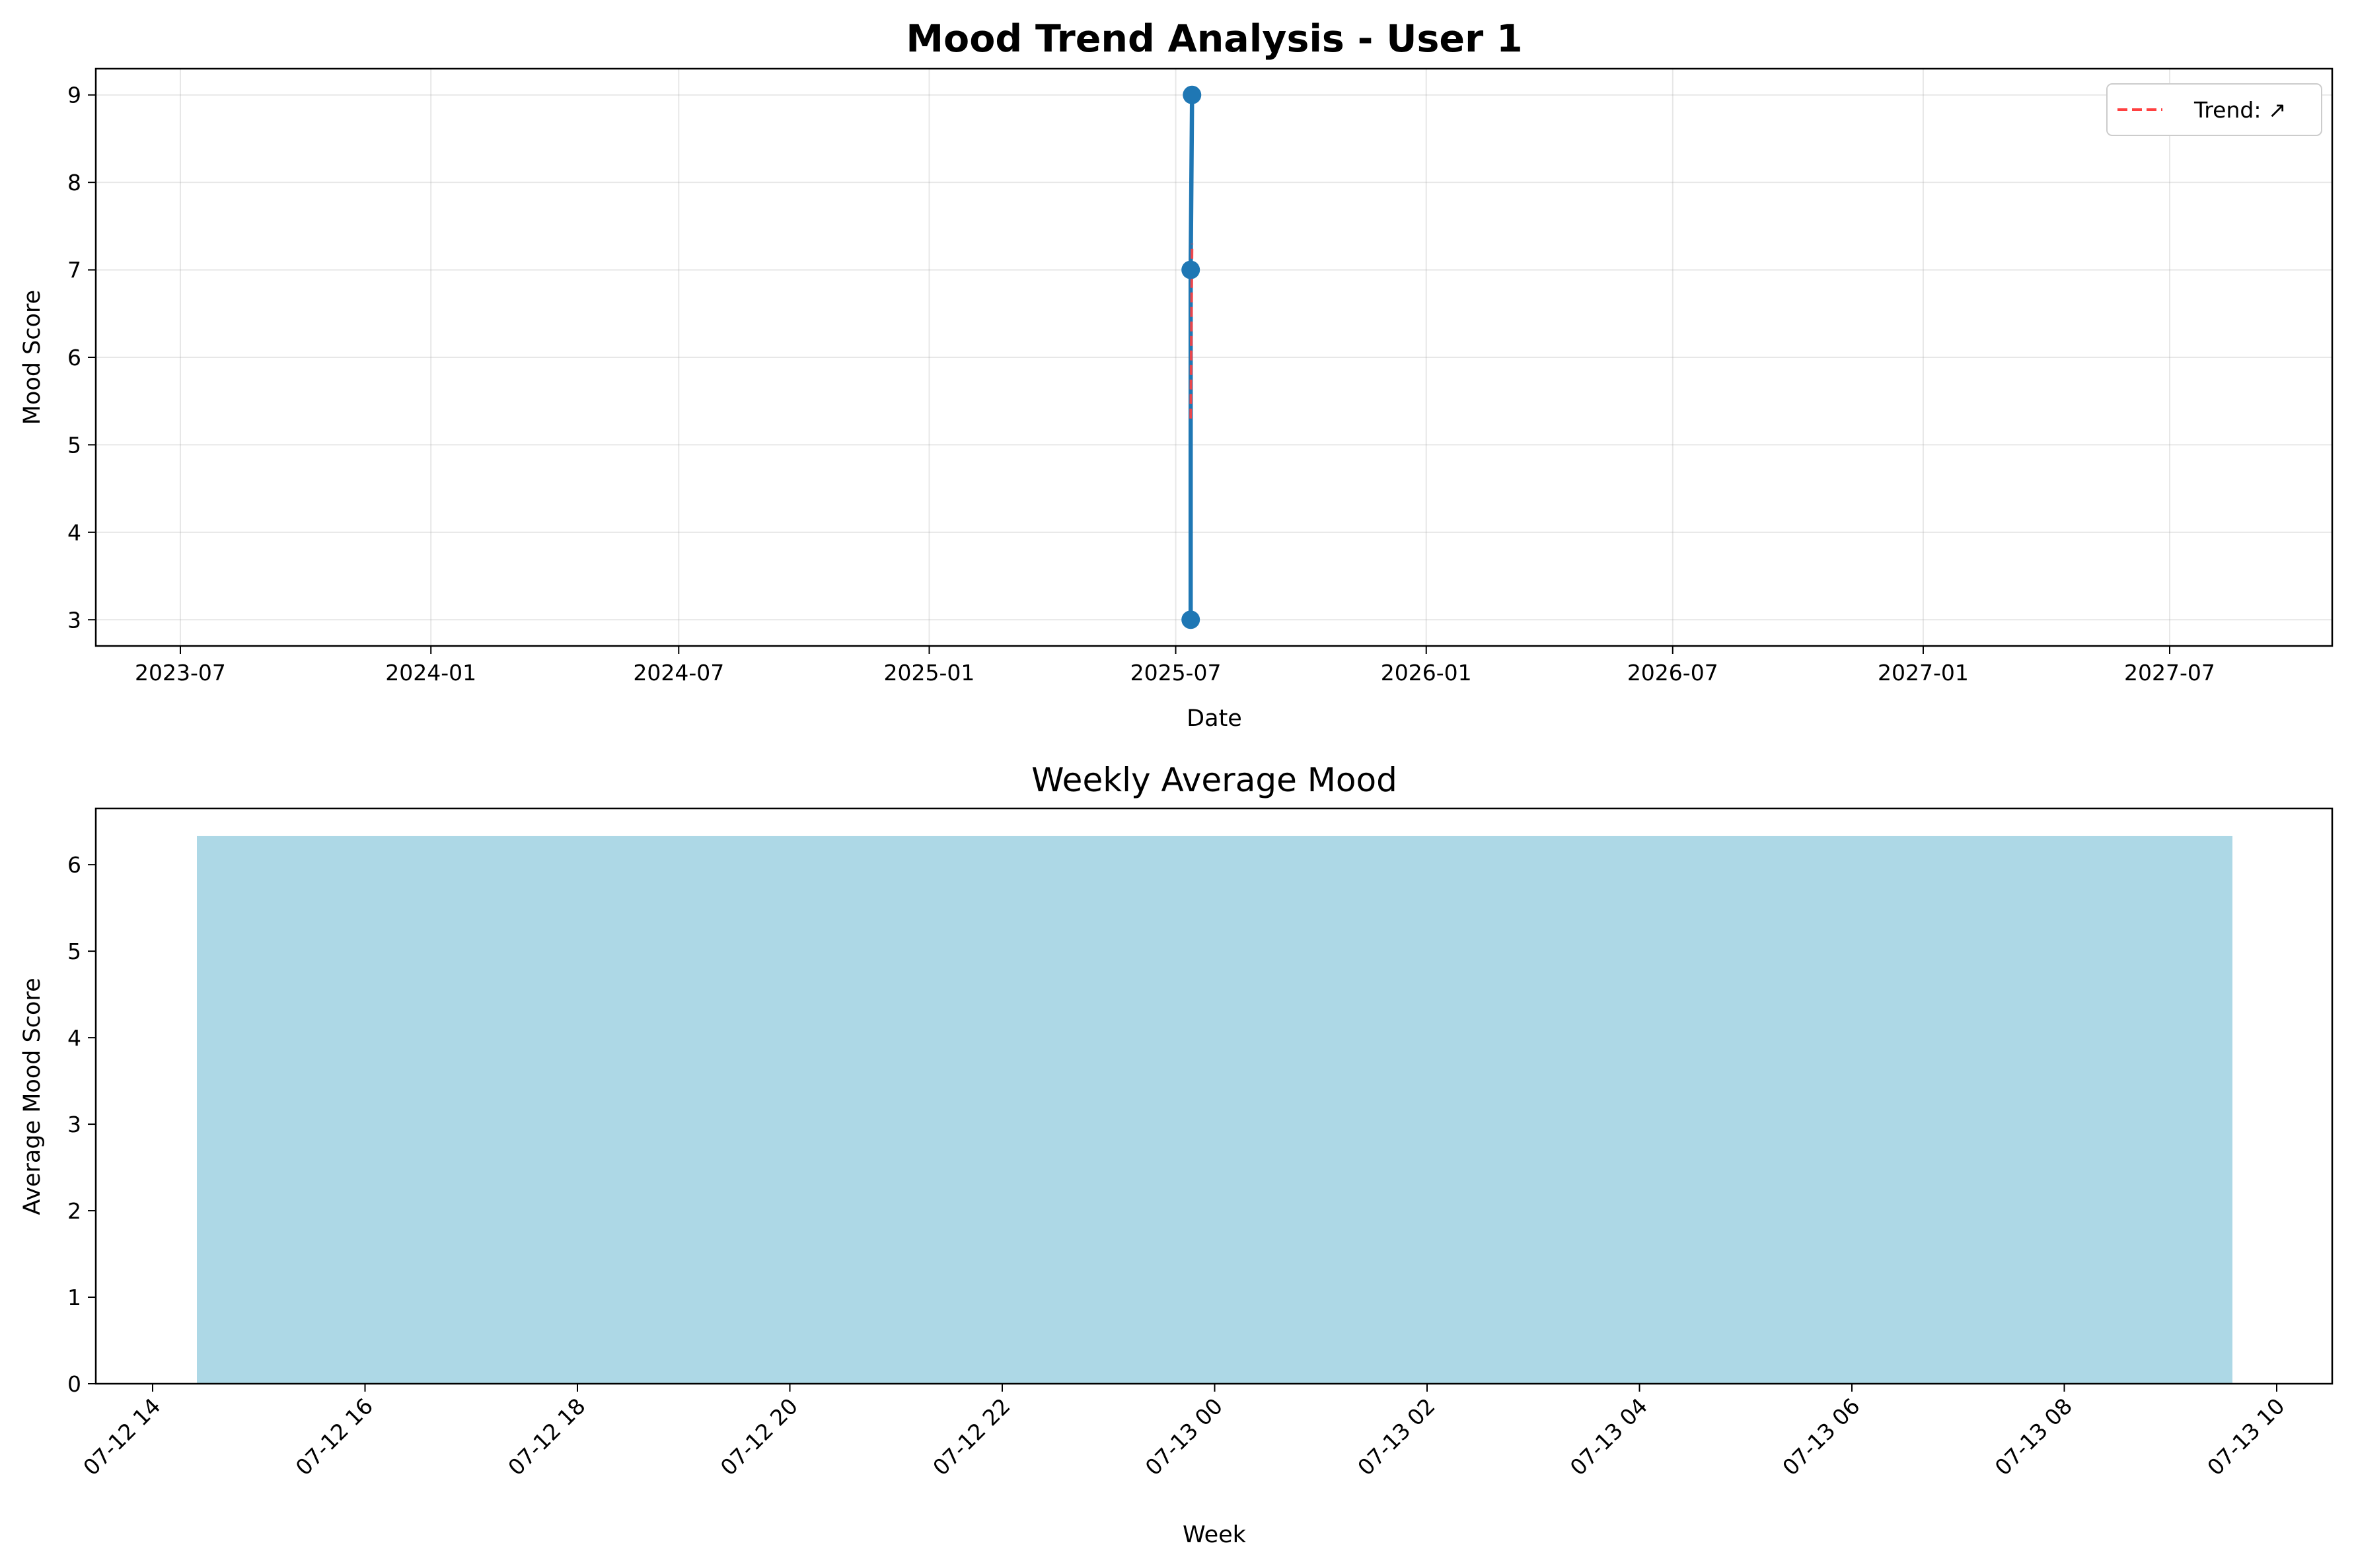 The width and height of the screenshot is (2354, 1568). I want to click on x-tick-label-2023-07: 2023-07, so click(180, 673).